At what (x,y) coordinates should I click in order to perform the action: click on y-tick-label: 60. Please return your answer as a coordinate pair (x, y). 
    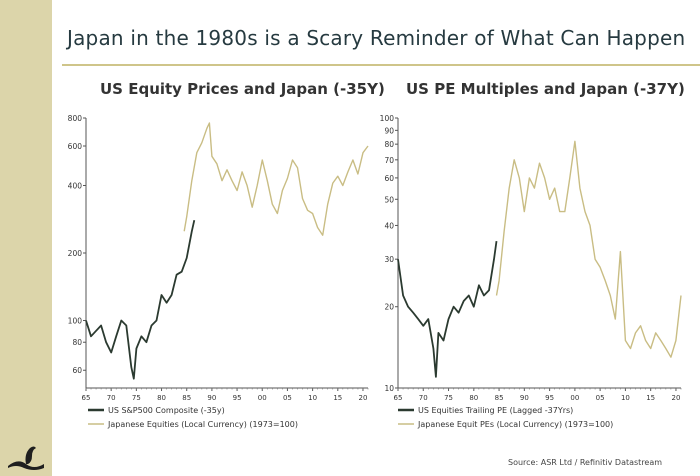
    Looking at the image, I should click on (77, 370).